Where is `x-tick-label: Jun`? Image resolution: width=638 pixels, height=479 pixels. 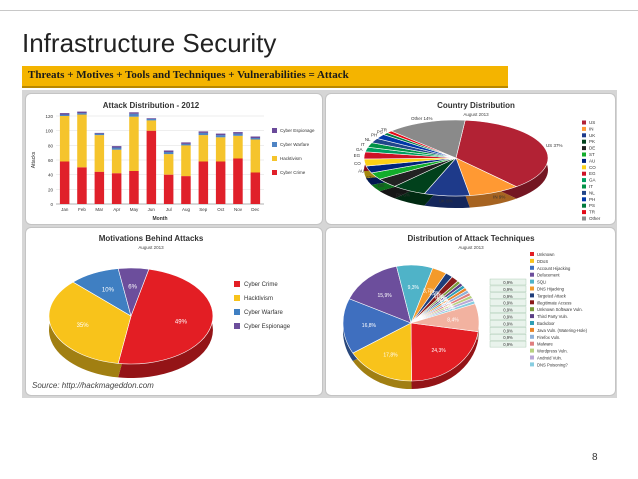 x-tick-label: Jun is located at coordinates (152, 209).